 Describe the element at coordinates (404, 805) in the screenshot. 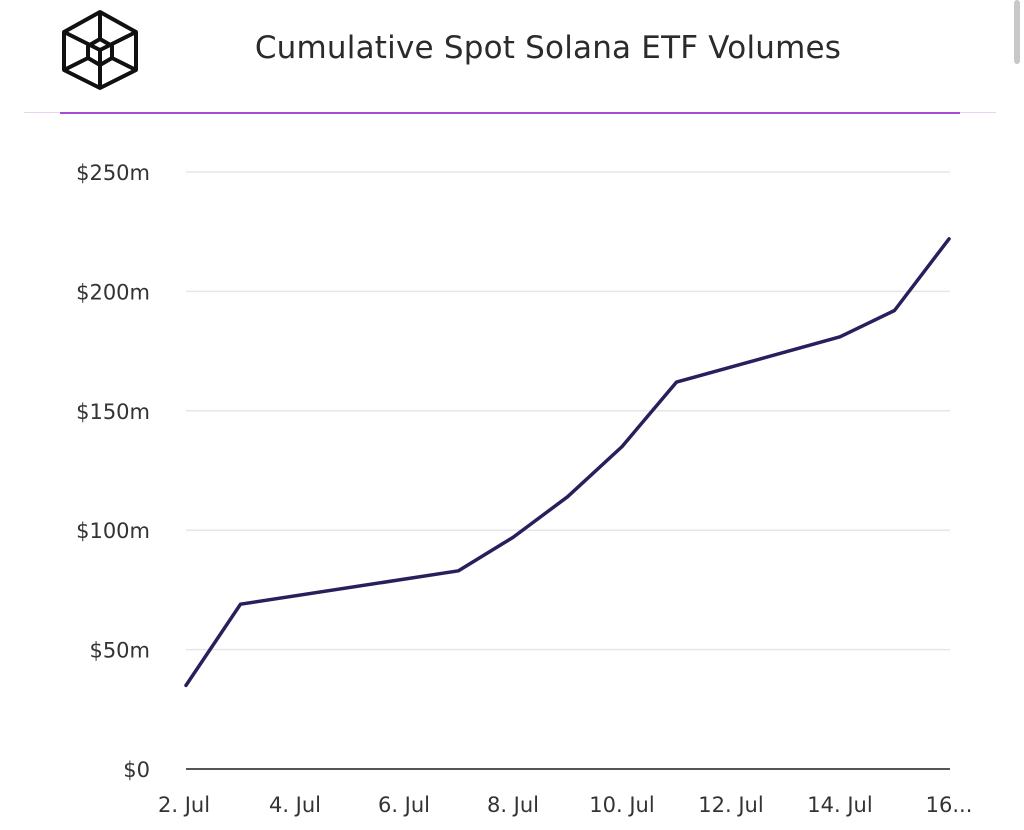

I see `x-tick-label: 6. Jul` at that location.